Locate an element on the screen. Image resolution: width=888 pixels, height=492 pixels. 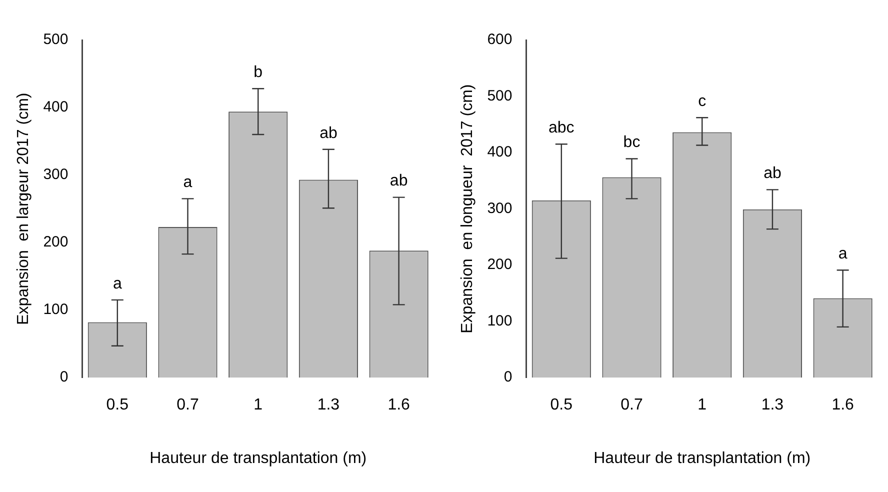
annotation: b is located at coordinates (258, 73).